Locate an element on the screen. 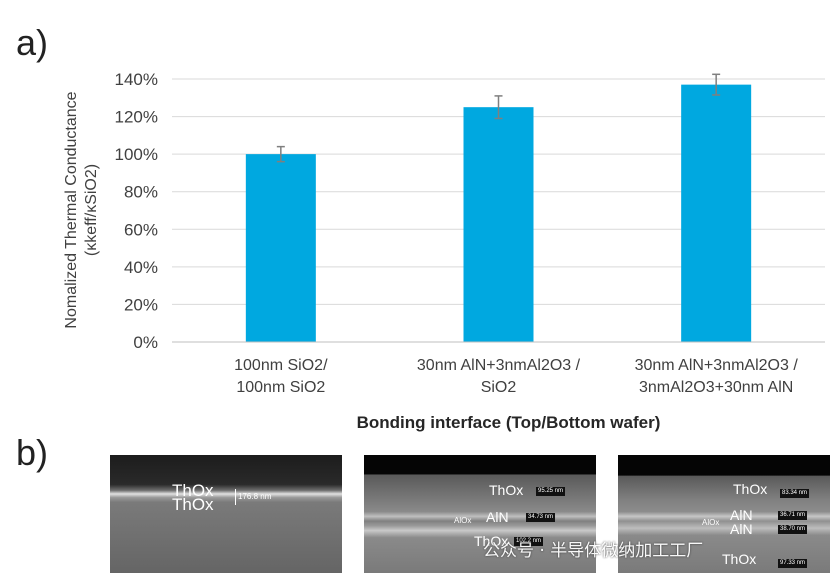  sem3-label-1: ThOx is located at coordinates (750, 489).